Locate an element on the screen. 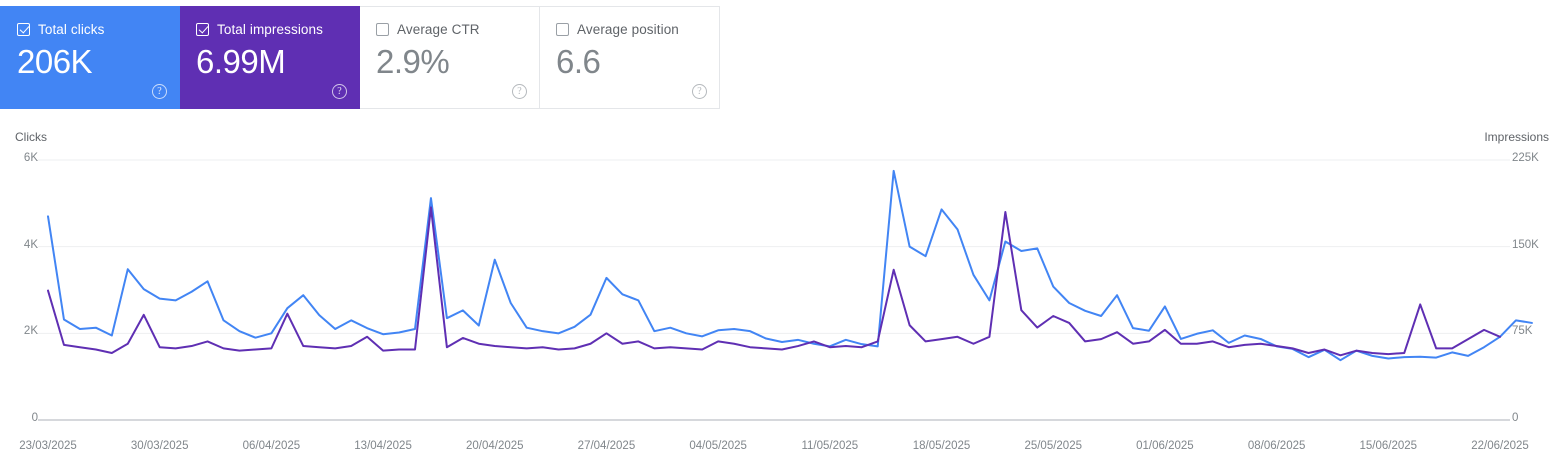 Image resolution: width=1557 pixels, height=474 pixels. metric-value-total-impressions: 6.99M is located at coordinates (241, 61).